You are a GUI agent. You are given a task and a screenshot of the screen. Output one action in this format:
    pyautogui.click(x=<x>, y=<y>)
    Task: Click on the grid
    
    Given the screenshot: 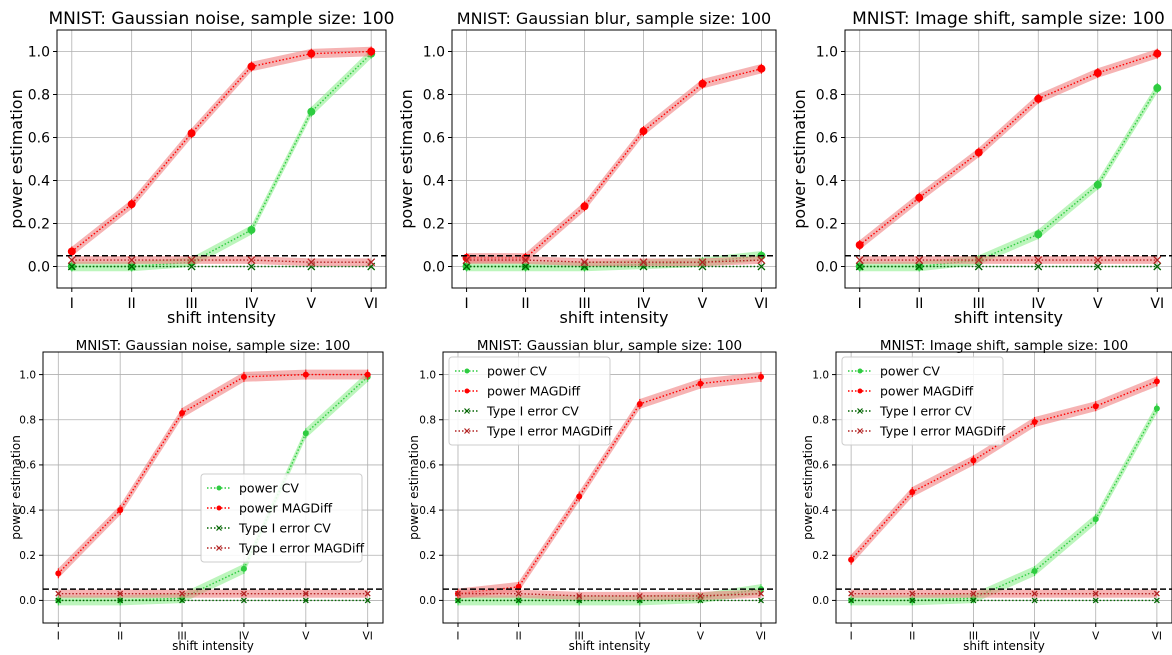 What is the action you would take?
    pyautogui.click(x=1008, y=159)
    